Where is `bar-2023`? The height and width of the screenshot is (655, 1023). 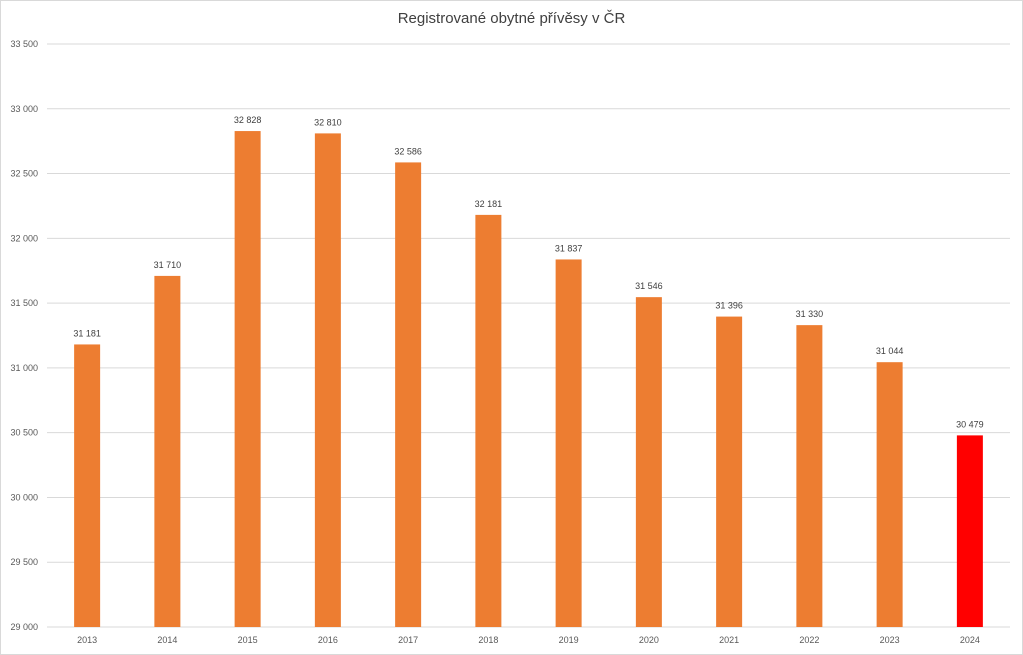
bar-2023 is located at coordinates (889, 494).